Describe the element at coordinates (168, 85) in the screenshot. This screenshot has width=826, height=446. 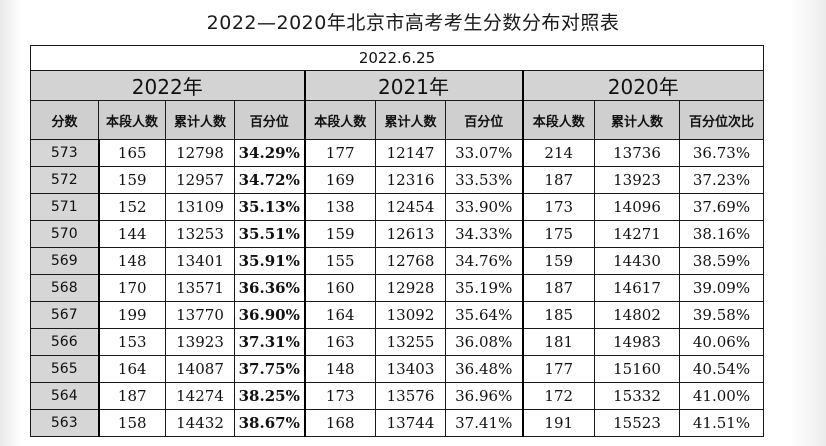
I see `year-header-2022: 2022年` at that location.